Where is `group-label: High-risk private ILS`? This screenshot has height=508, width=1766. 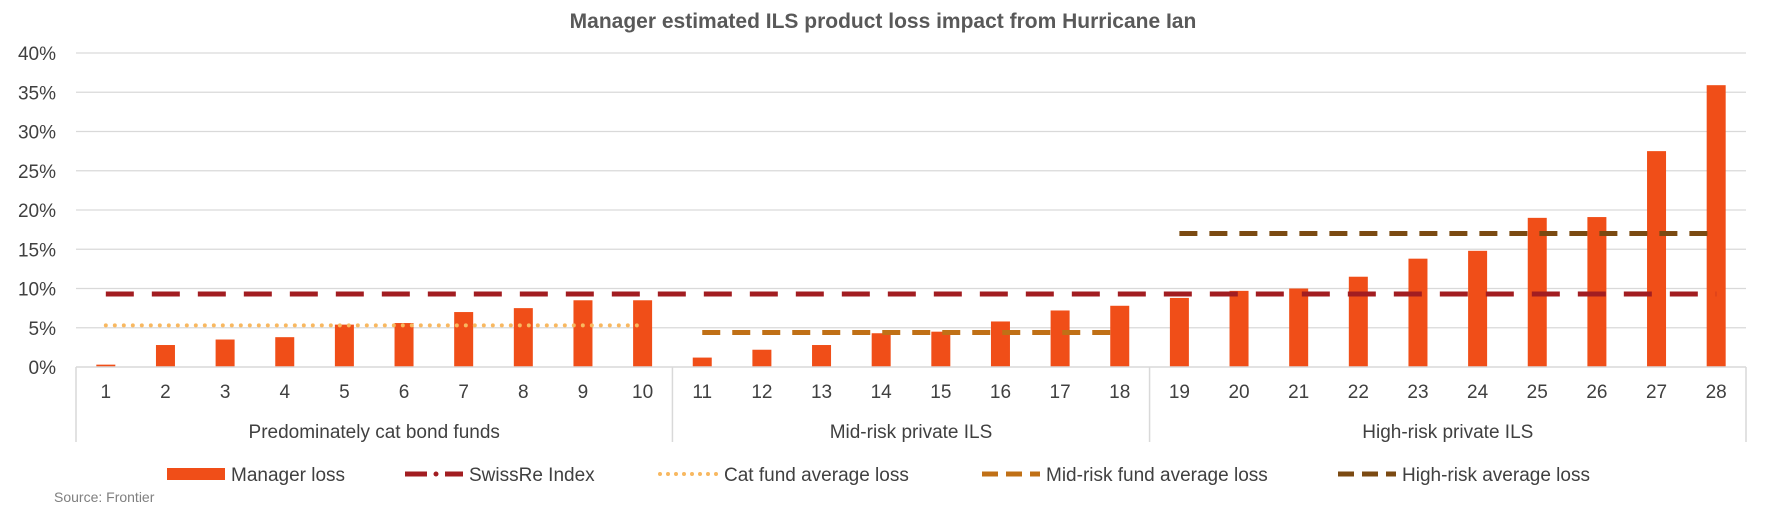 group-label: High-risk private ILS is located at coordinates (1447, 432).